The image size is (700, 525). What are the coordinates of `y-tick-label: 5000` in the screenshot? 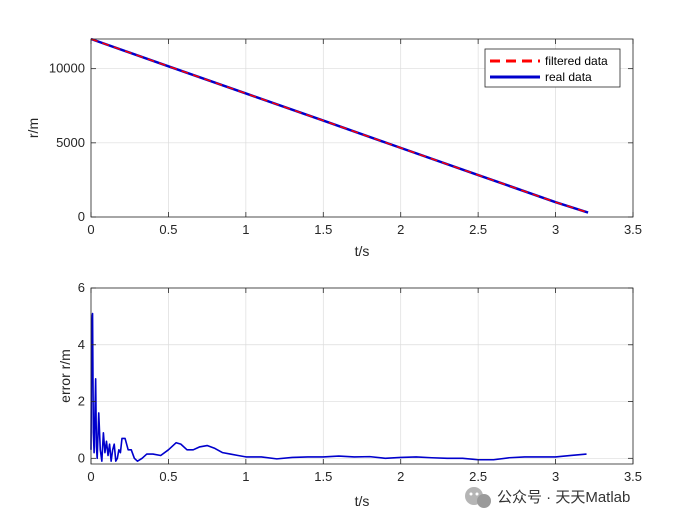 It's located at (70, 142).